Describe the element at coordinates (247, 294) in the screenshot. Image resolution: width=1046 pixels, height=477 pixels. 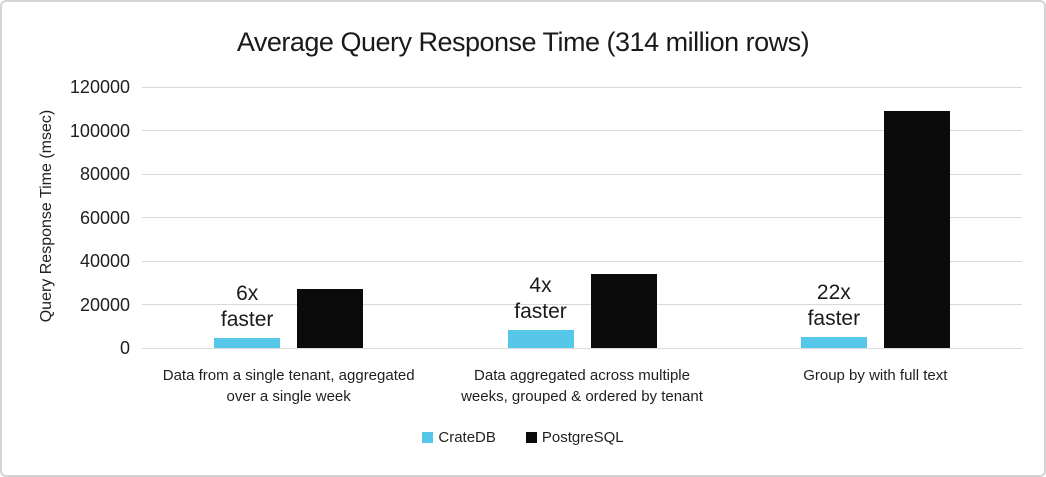
I see `speedup-multiplier: 6x` at that location.